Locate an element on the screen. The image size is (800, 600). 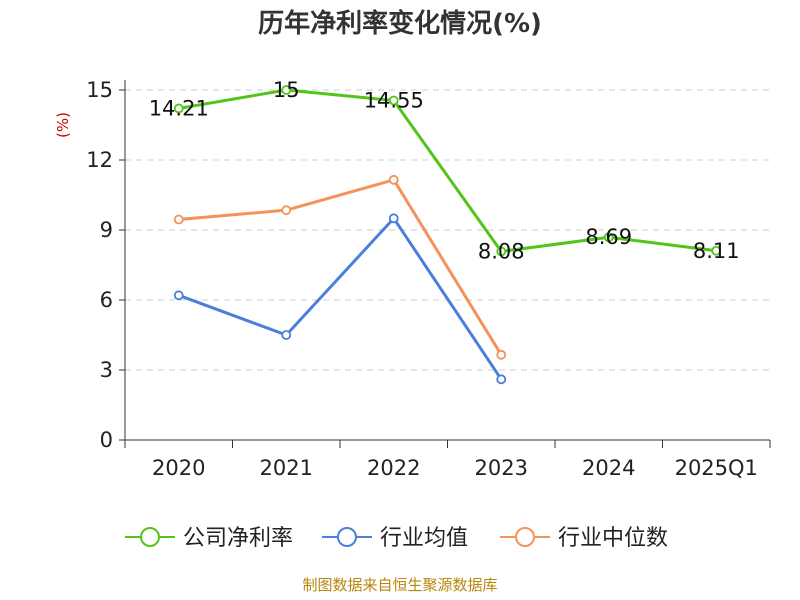
data-label: 8.11 is located at coordinates (716, 251).